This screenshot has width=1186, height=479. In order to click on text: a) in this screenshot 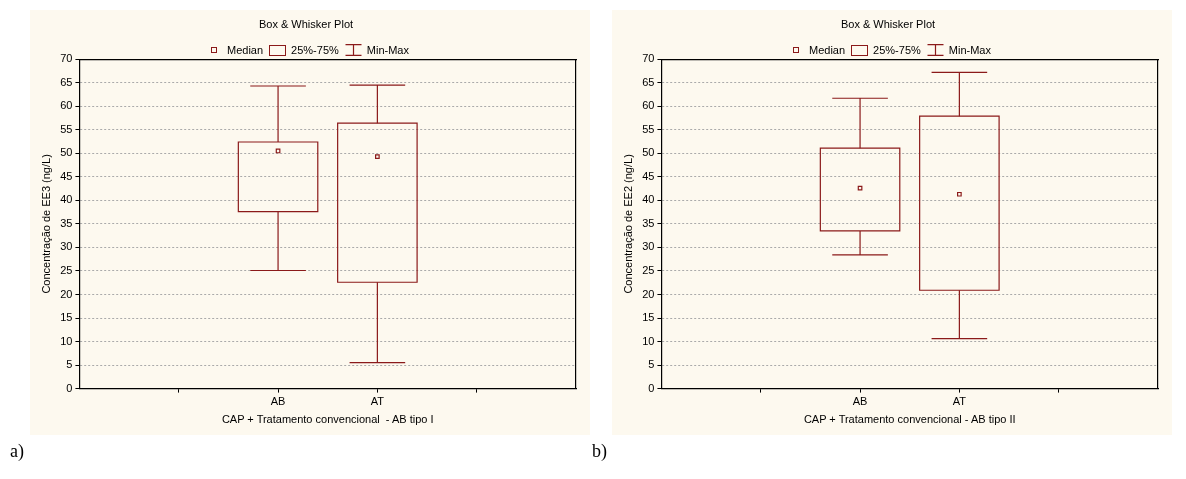, I will do `click(17, 451)`.